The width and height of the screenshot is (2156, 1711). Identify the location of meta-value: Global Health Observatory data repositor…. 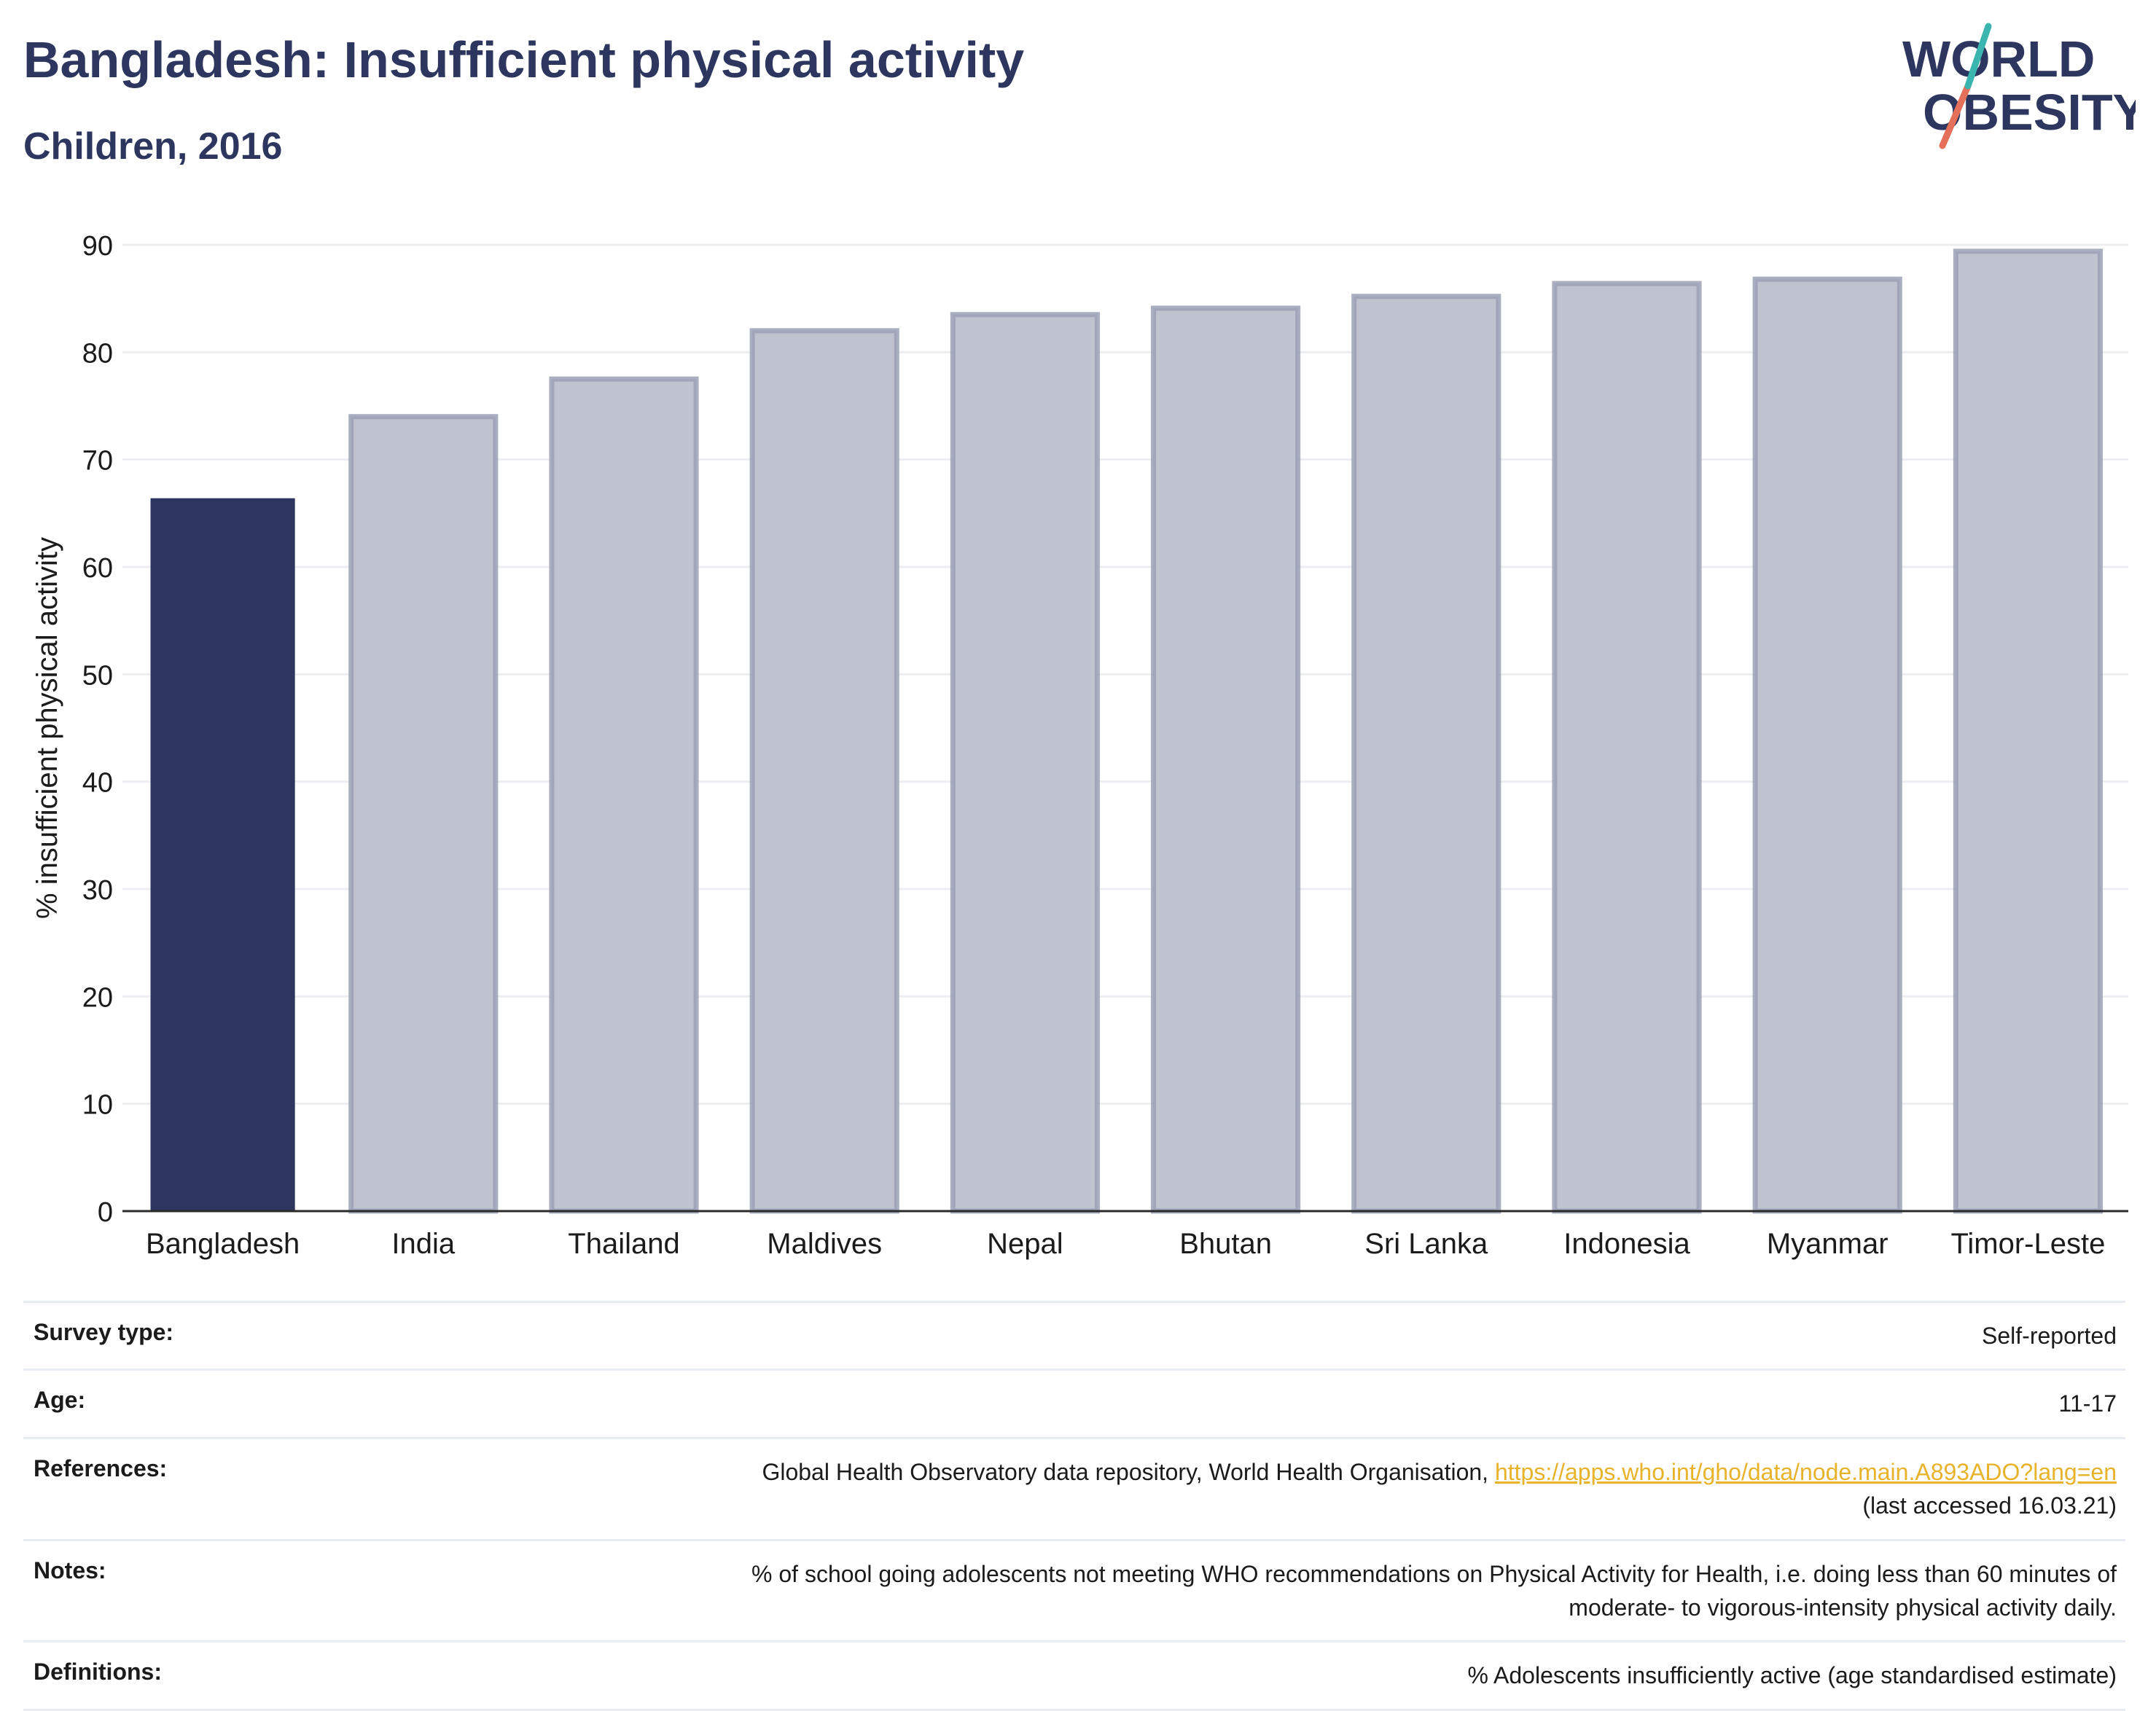
(1439, 1489).